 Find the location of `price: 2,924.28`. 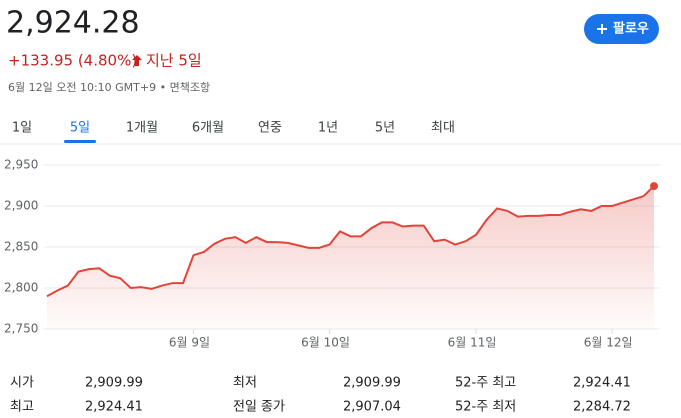

price: 2,924.28 is located at coordinates (73, 23).